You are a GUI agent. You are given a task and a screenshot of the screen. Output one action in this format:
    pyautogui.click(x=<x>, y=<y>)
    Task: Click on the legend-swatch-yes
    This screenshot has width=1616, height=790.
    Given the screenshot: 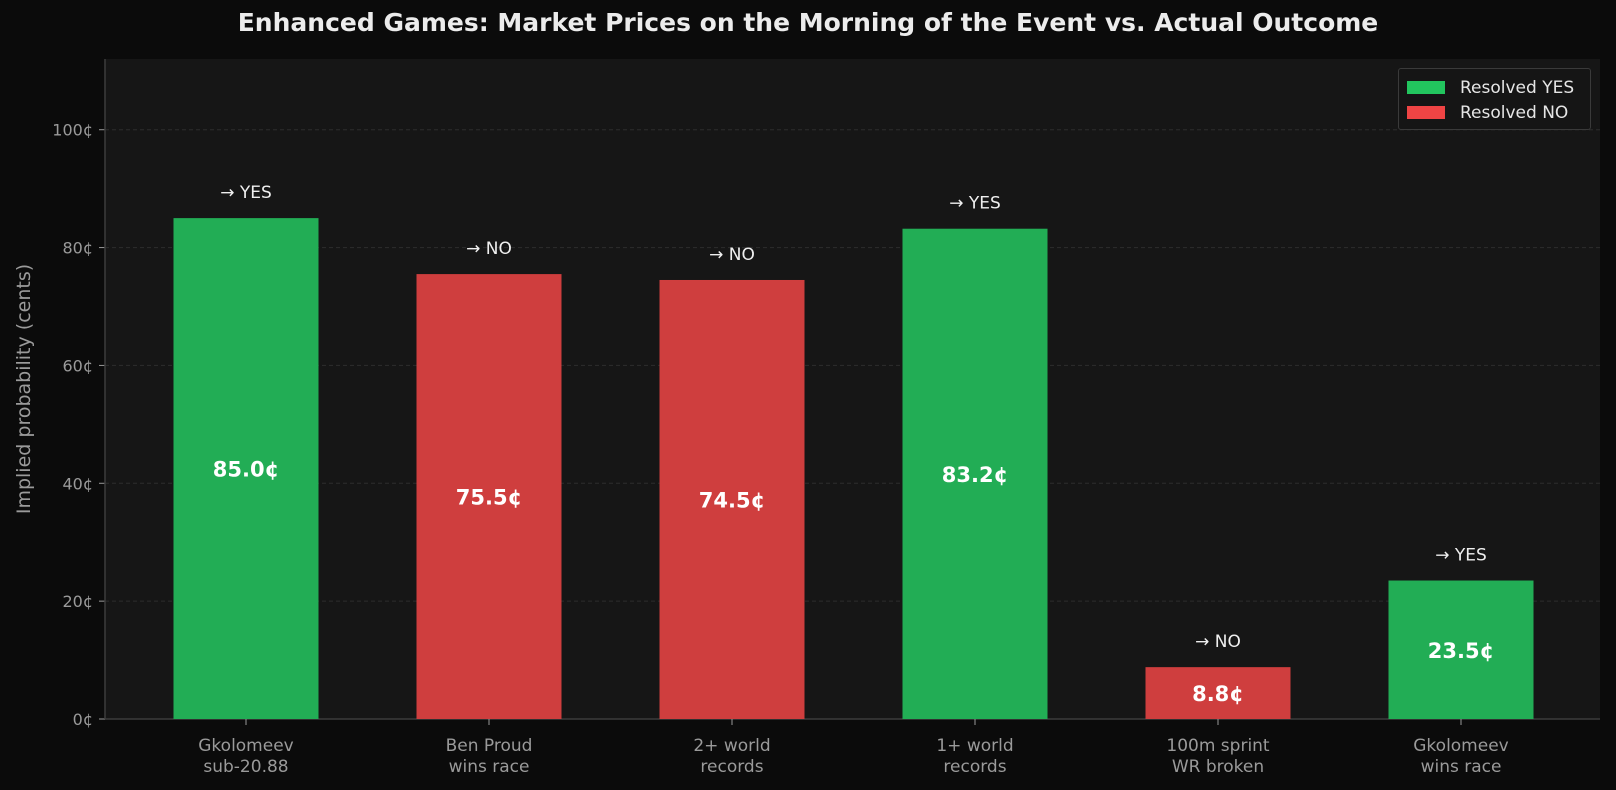 What is the action you would take?
    pyautogui.click(x=1426, y=87)
    